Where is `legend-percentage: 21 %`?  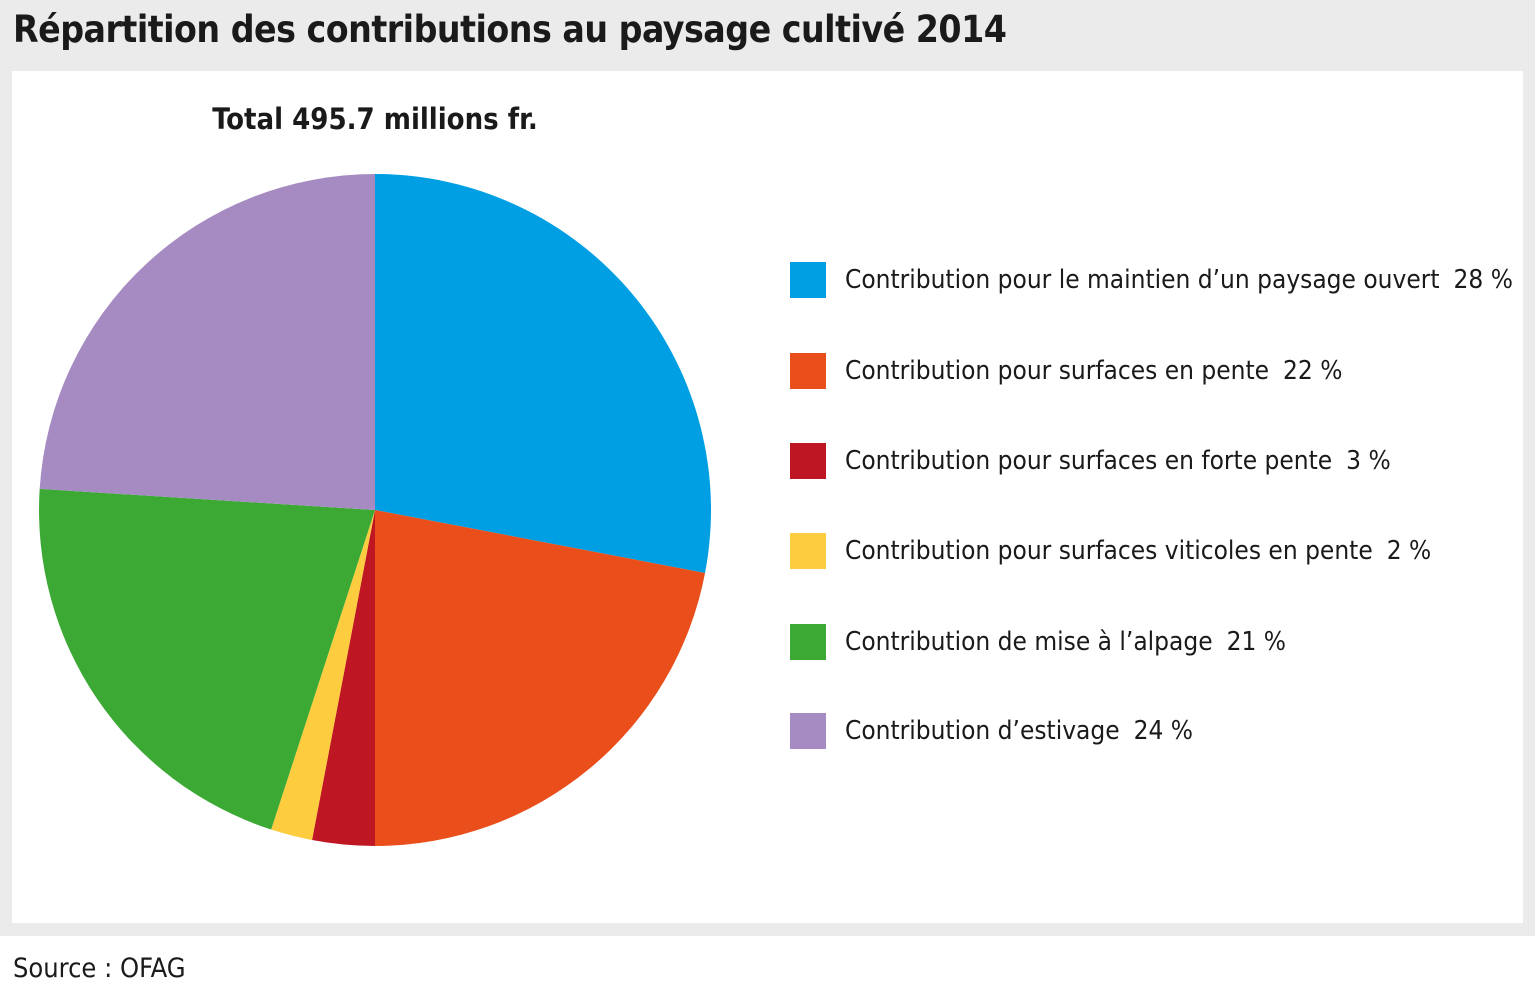
legend-percentage: 21 % is located at coordinates (1256, 642).